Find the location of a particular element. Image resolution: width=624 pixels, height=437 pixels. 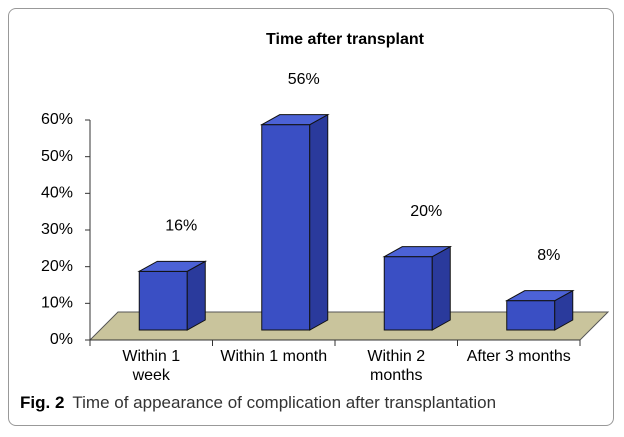

y-tick-label: 10% is located at coordinates (57, 303).